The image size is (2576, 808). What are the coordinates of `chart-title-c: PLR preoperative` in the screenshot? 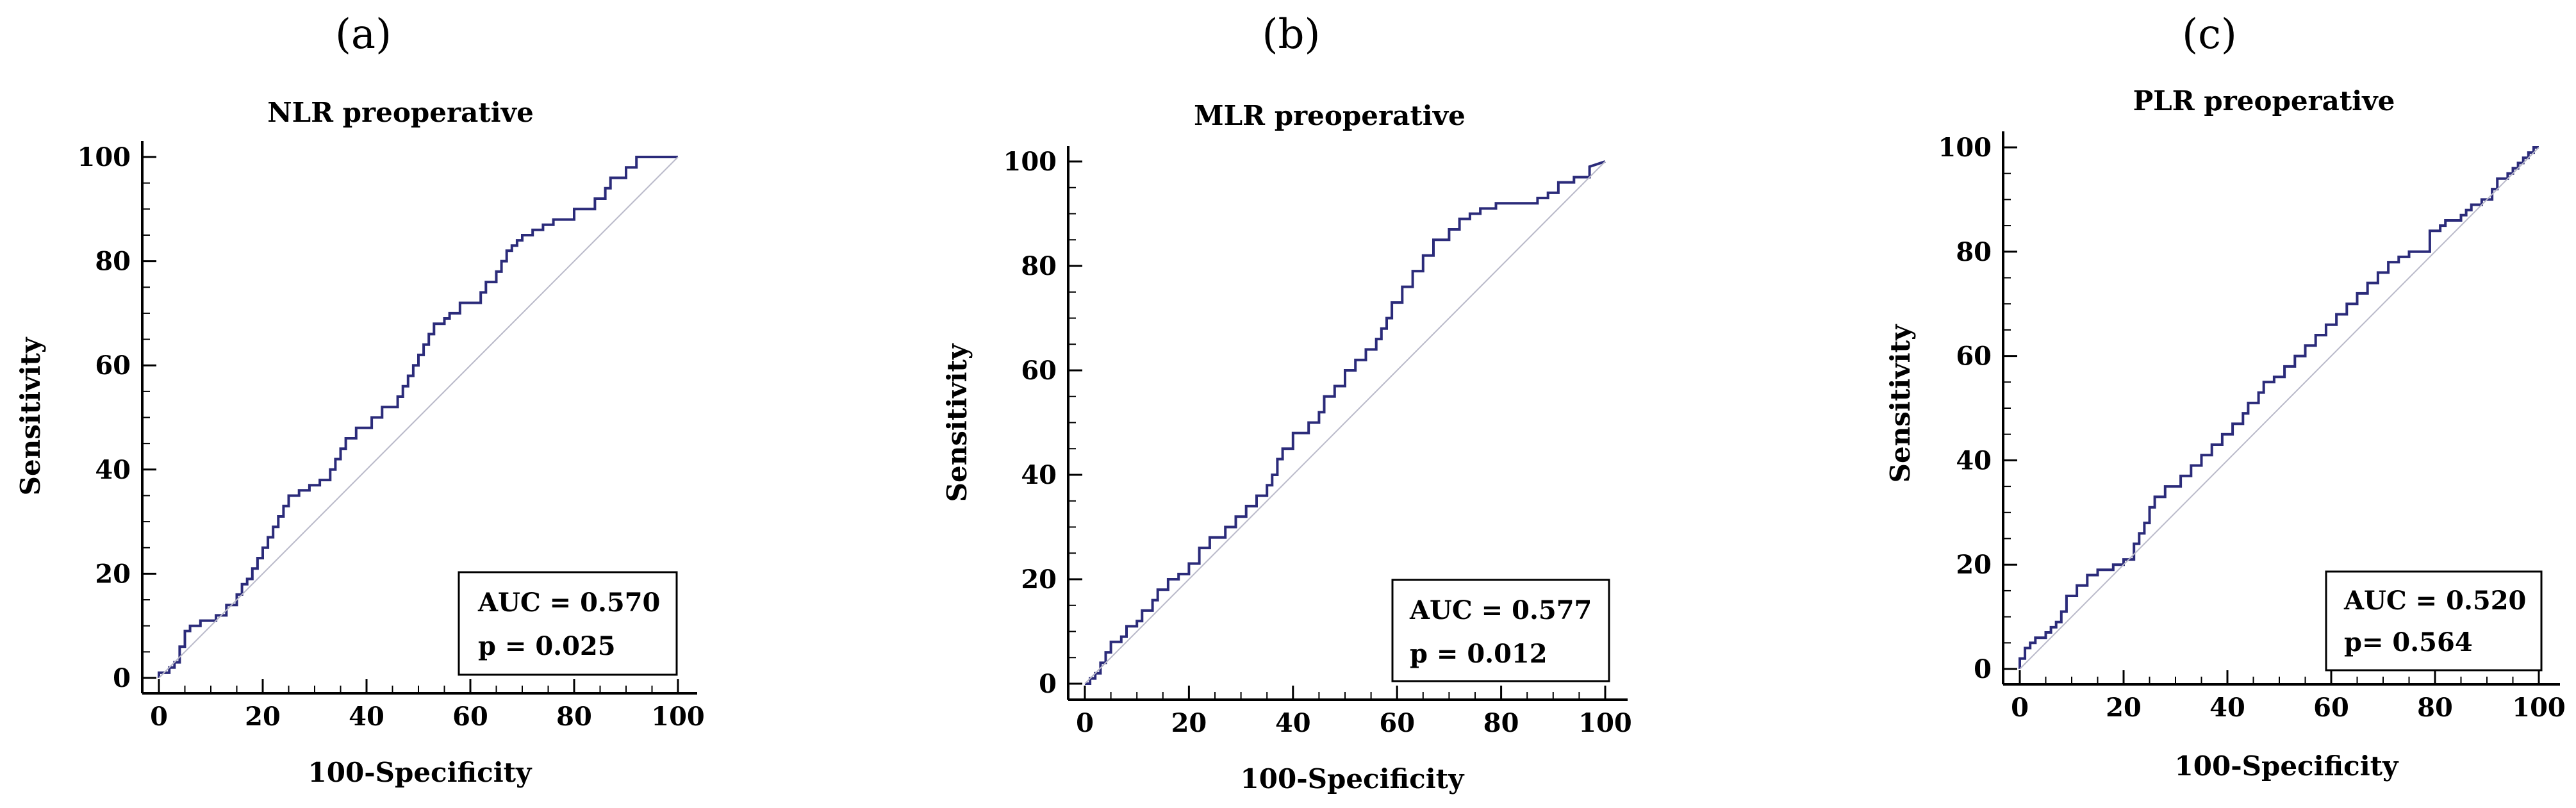 It's located at (2264, 101).